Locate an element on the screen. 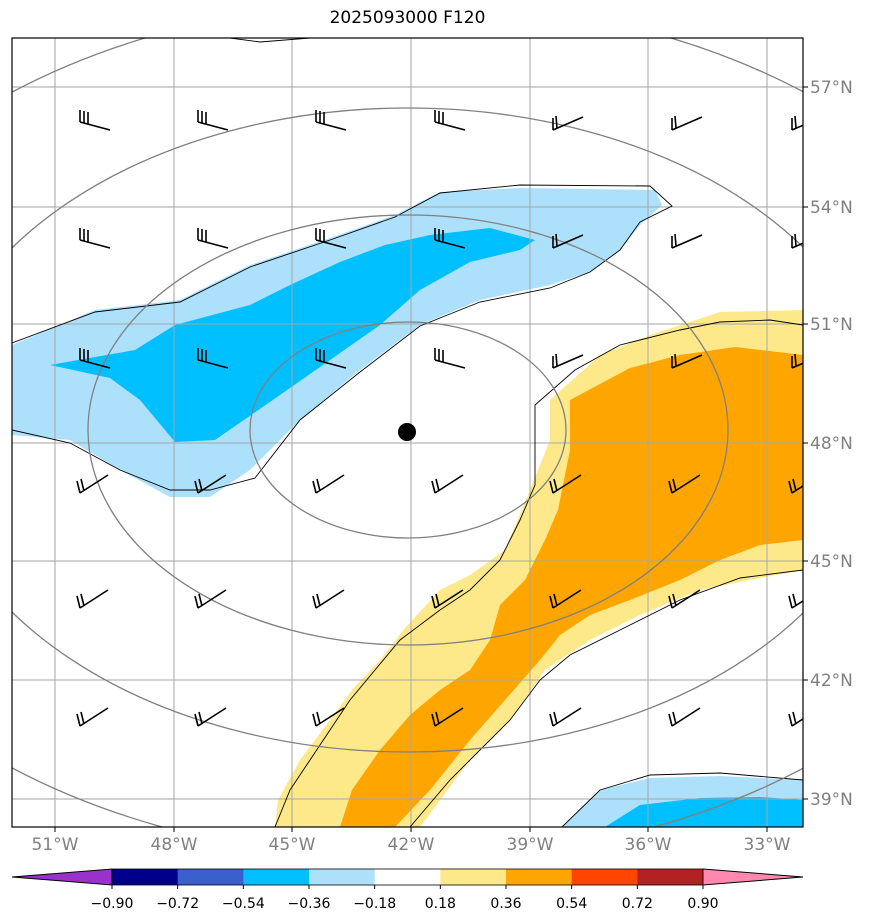  lon-label: 33°W is located at coordinates (767, 845).